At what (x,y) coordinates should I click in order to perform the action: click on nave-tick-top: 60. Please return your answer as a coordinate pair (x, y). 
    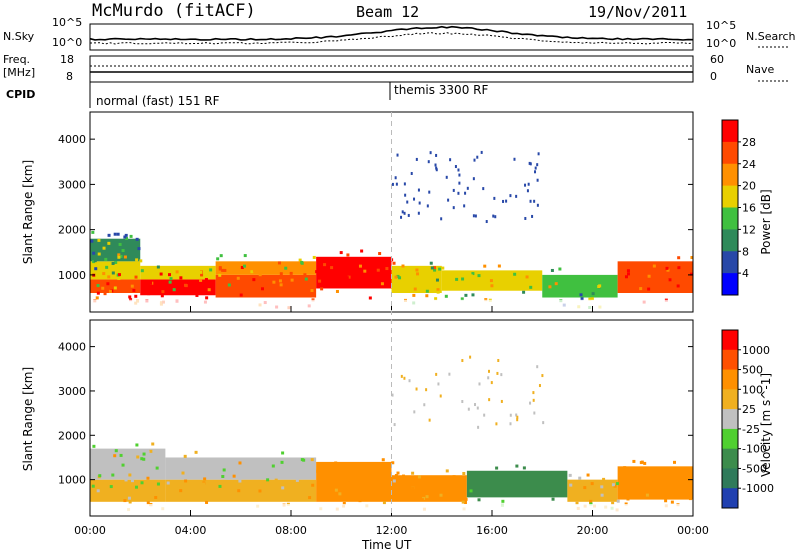
    Looking at the image, I should click on (717, 59).